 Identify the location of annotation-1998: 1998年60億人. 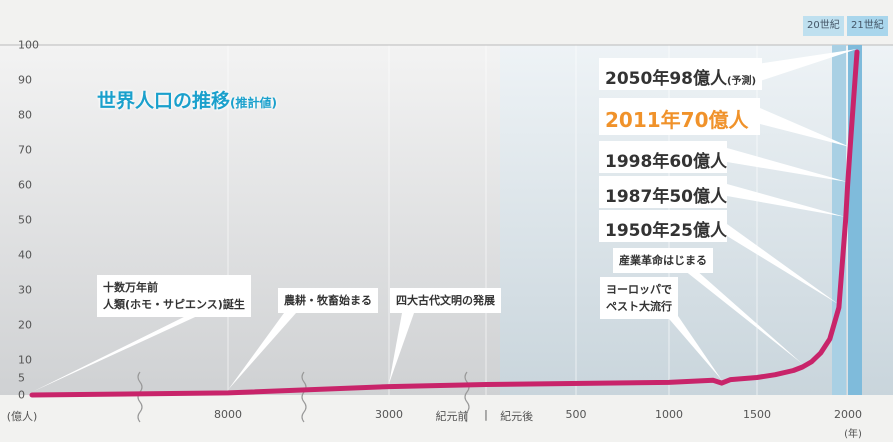
(663, 157).